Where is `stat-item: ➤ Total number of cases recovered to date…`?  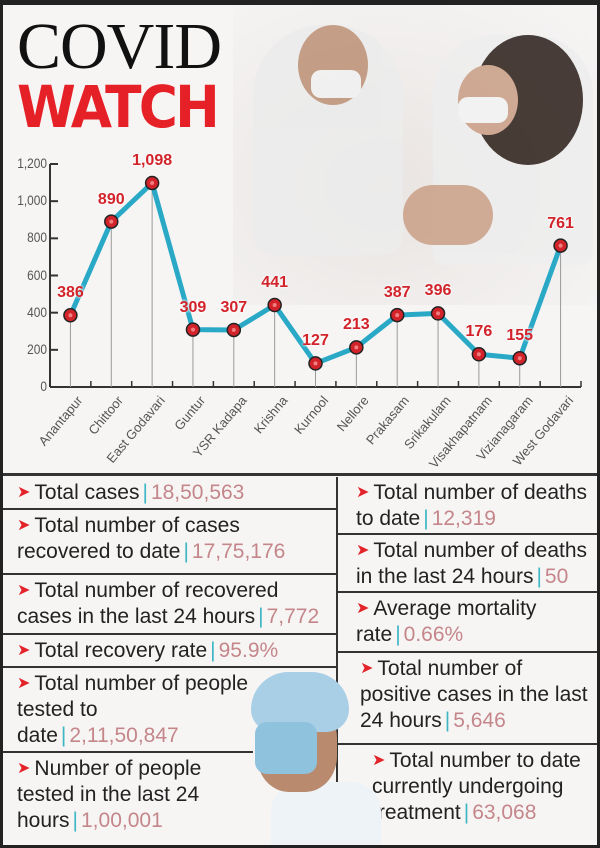 stat-item: ➤ Total number of cases recovered to date… is located at coordinates (169, 542).